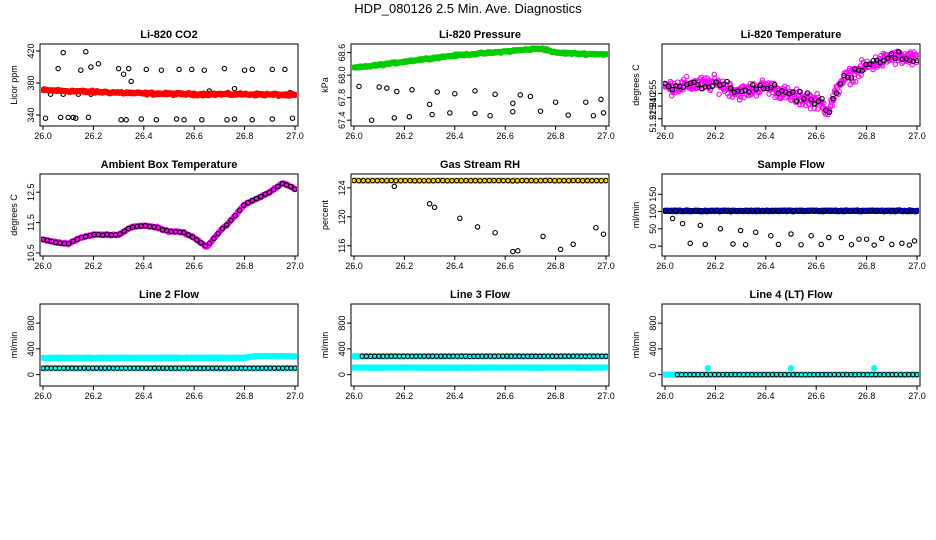 This screenshot has height=540, width=936. What do you see at coordinates (342, 246) in the screenshot?
I see `y-tick-label: 116` at bounding box center [342, 246].